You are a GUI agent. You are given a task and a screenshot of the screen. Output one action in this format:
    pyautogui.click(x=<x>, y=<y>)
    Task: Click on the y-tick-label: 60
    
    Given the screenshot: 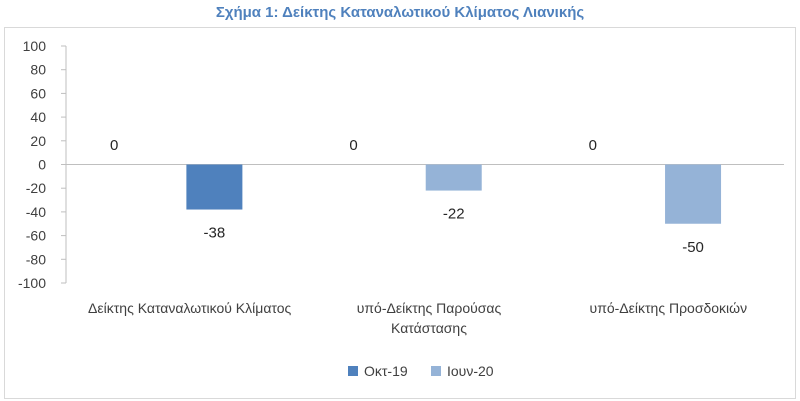 What is the action you would take?
    pyautogui.click(x=38, y=93)
    